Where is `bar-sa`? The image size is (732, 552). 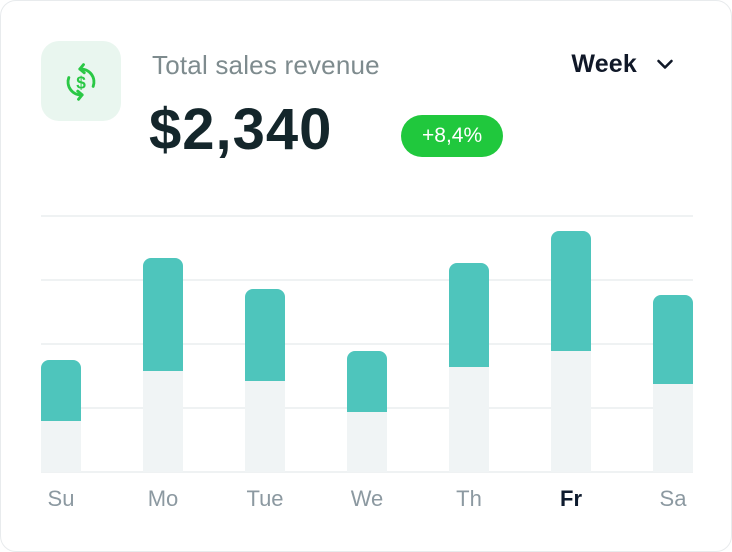 bar-sa is located at coordinates (673, 383).